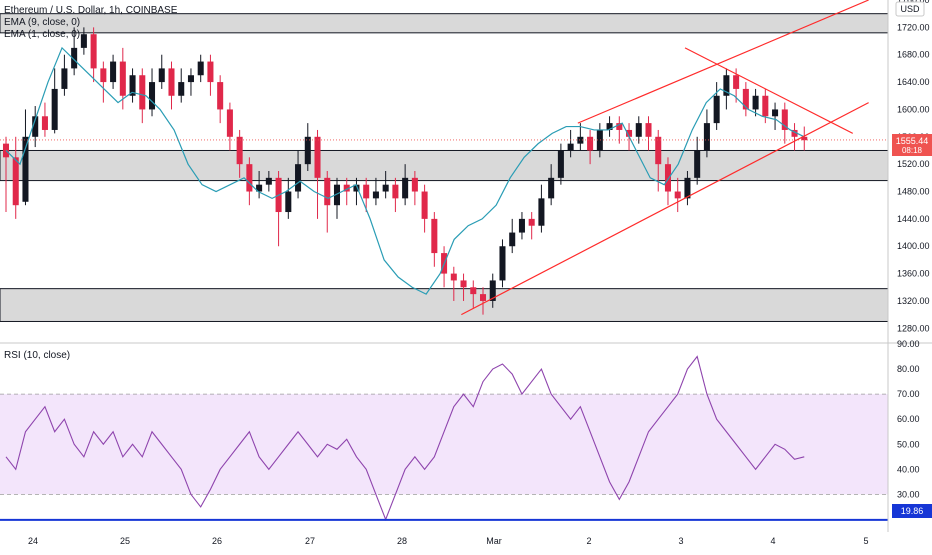 Image resolution: width=932 pixels, height=555 pixels. What do you see at coordinates (913, 82) in the screenshot?
I see `price-tick-label: 1640.00` at bounding box center [913, 82].